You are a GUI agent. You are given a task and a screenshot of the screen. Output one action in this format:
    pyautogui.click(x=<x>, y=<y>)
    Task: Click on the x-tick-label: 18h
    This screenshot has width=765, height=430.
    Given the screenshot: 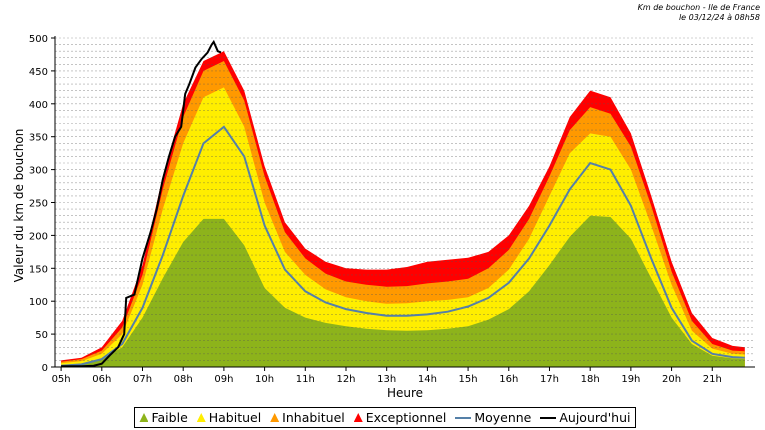 What is the action you would take?
    pyautogui.click(x=590, y=379)
    